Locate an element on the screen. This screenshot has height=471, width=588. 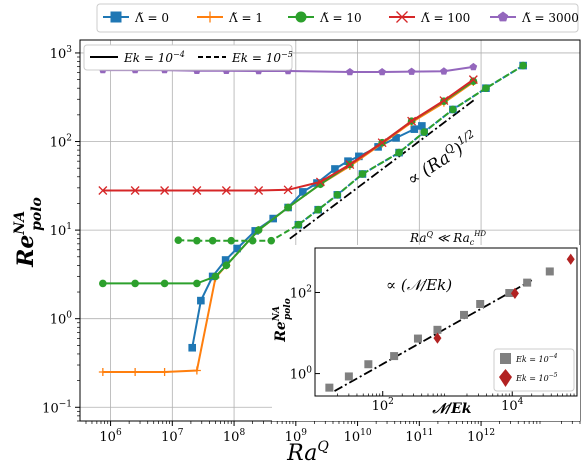
main-scaling-label: ∝ (RaQ)1/2 is located at coordinates (442, 158).